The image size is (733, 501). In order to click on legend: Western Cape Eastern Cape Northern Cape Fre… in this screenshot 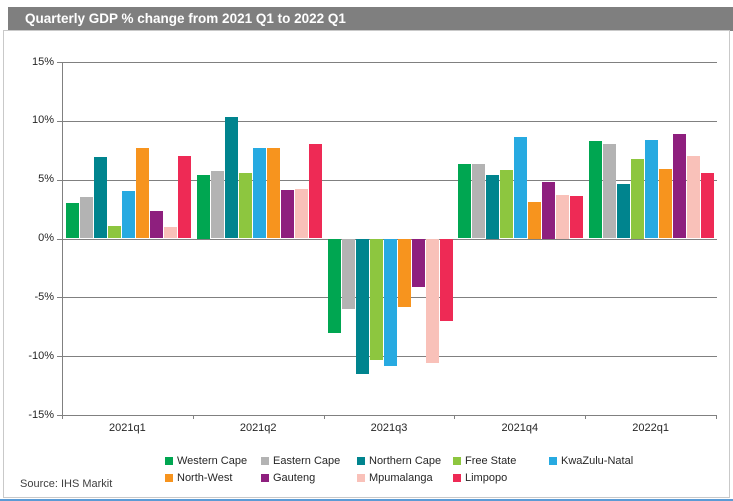, I will do `click(407, 469)`.